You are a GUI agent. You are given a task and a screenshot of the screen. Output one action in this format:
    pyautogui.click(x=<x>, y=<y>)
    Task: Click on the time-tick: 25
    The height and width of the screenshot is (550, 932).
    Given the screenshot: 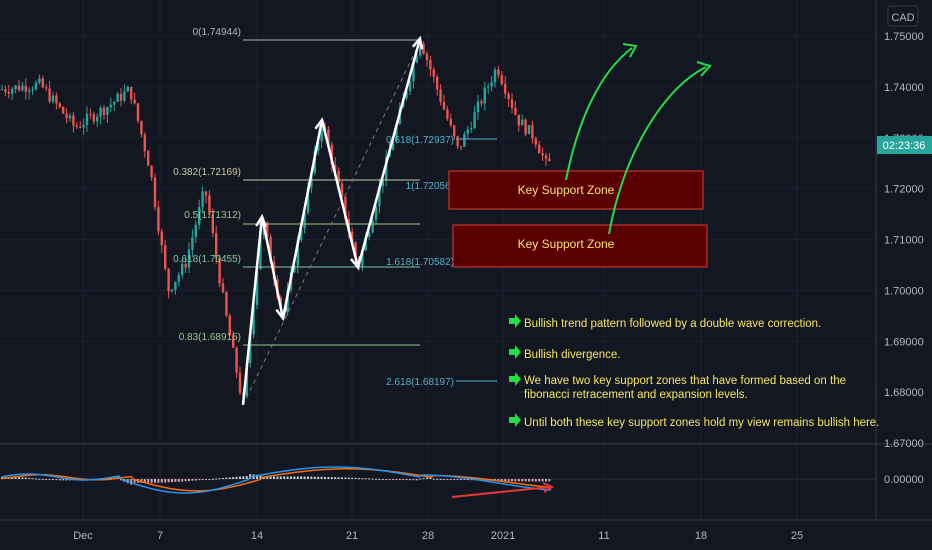 What is the action you would take?
    pyautogui.click(x=797, y=536)
    